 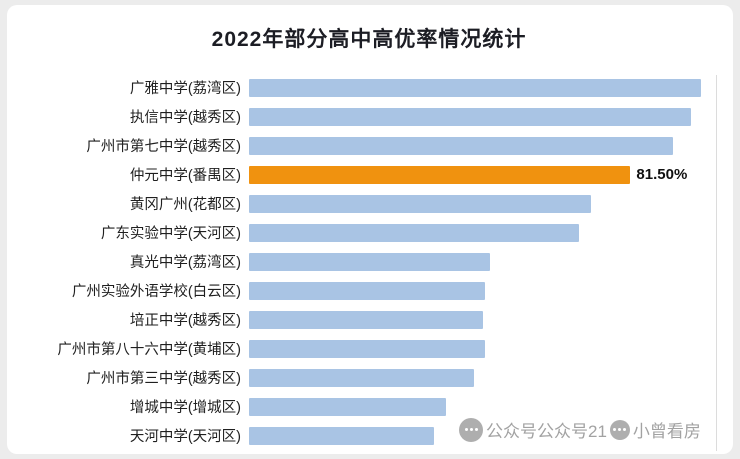 I want to click on category-label: 广州市第七中学(越秀区), so click(x=163, y=147).